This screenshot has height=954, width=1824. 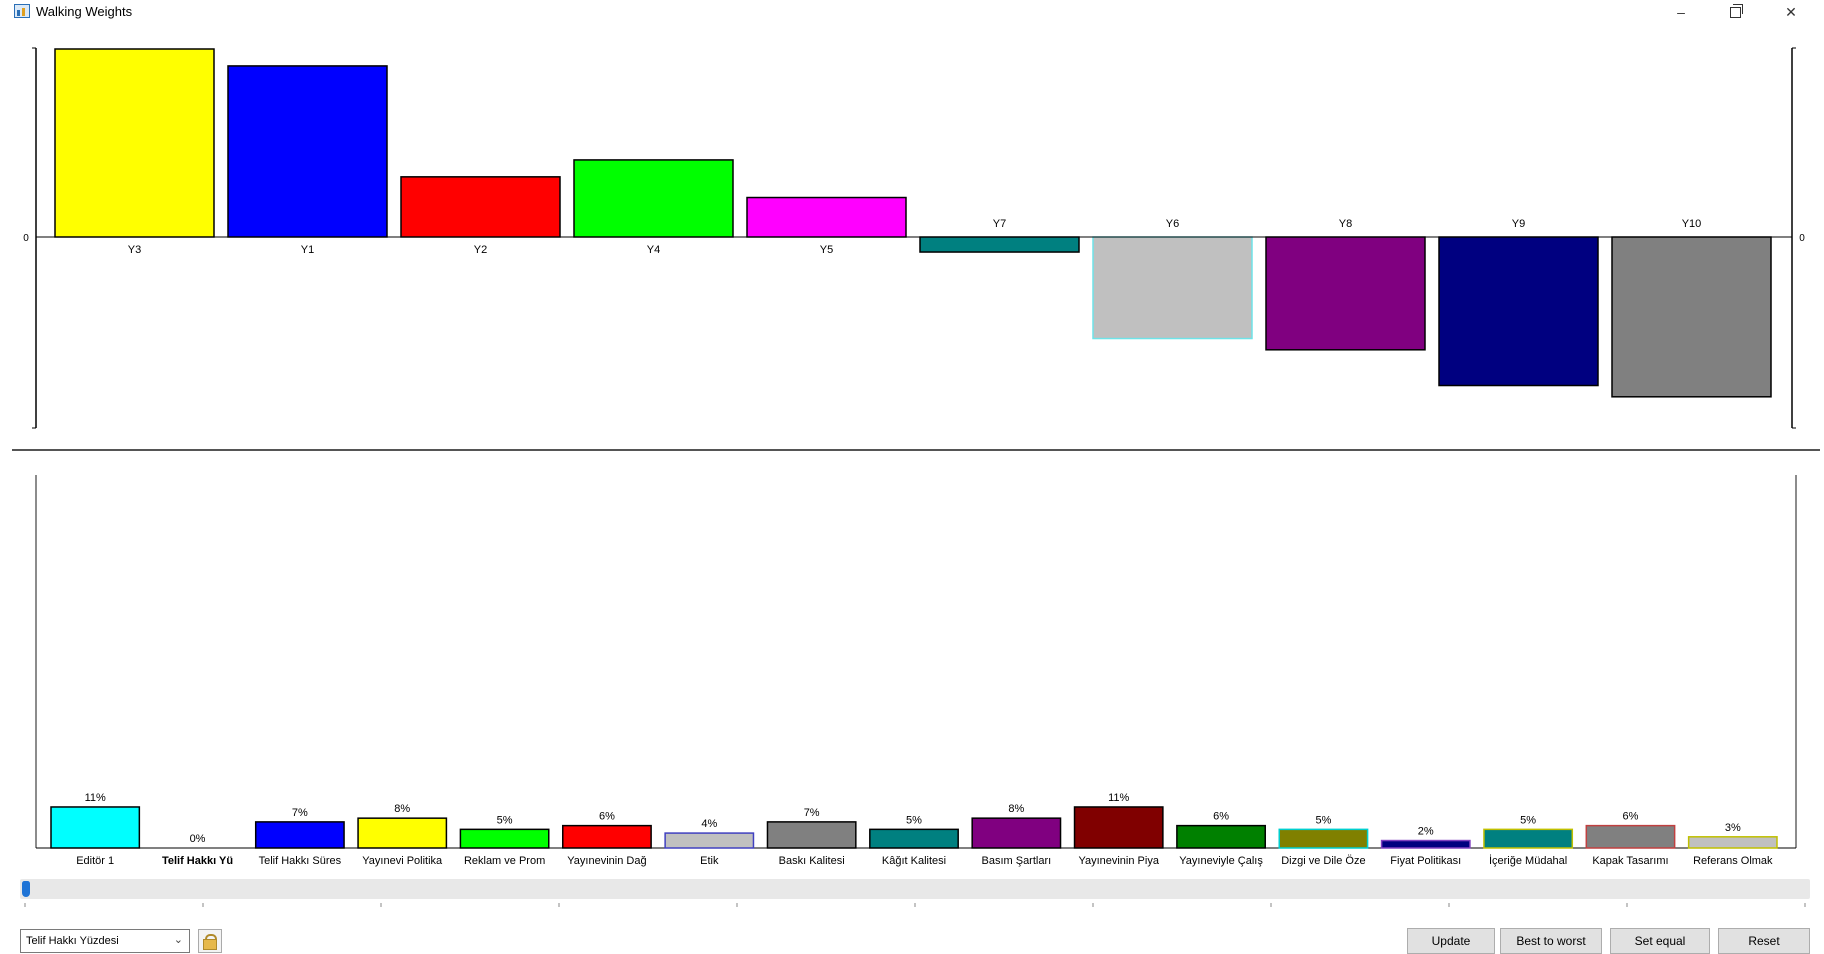 What do you see at coordinates (178, 940) in the screenshot?
I see `chevron-down-icon: ⌄` at bounding box center [178, 940].